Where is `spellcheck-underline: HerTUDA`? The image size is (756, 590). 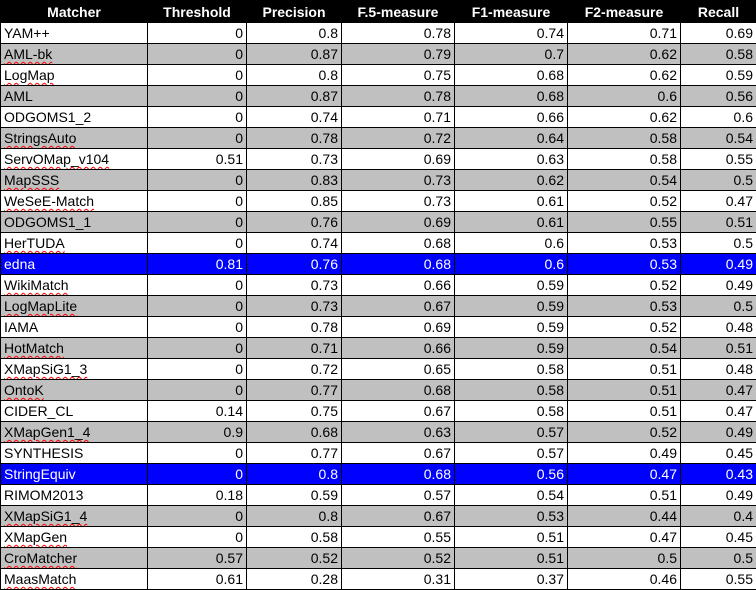 spellcheck-underline: HerTUDA is located at coordinates (34, 243).